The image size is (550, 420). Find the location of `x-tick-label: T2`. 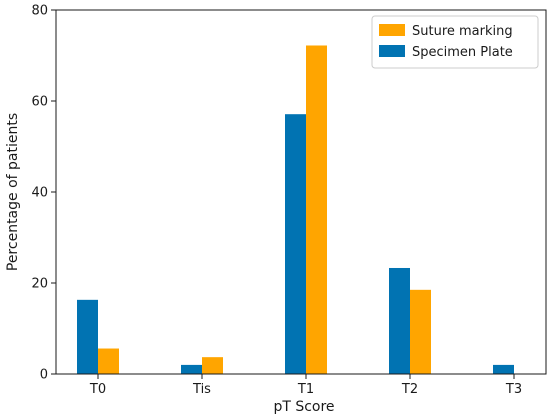

x-tick-label: T2 is located at coordinates (409, 389).